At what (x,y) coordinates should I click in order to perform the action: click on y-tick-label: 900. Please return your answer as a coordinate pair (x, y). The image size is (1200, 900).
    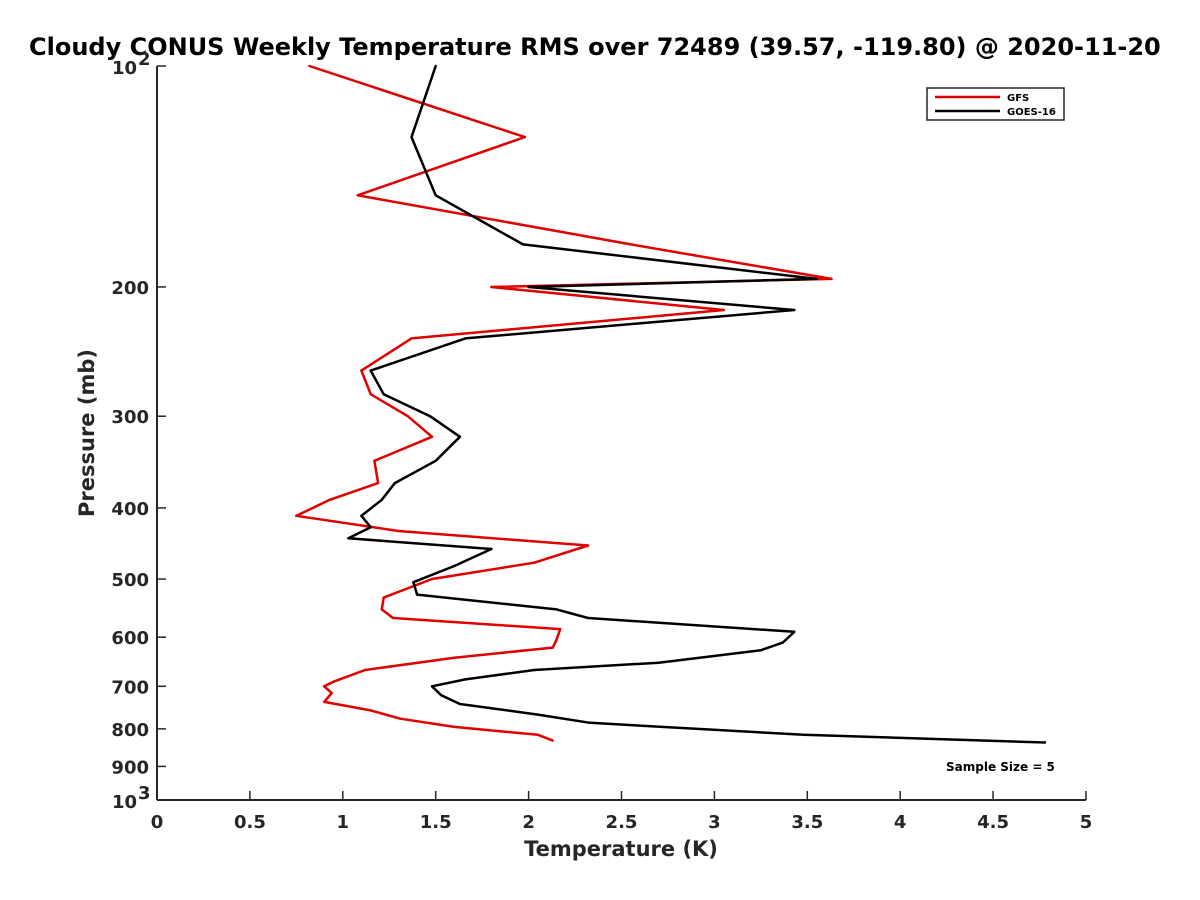
    Looking at the image, I should click on (130, 767).